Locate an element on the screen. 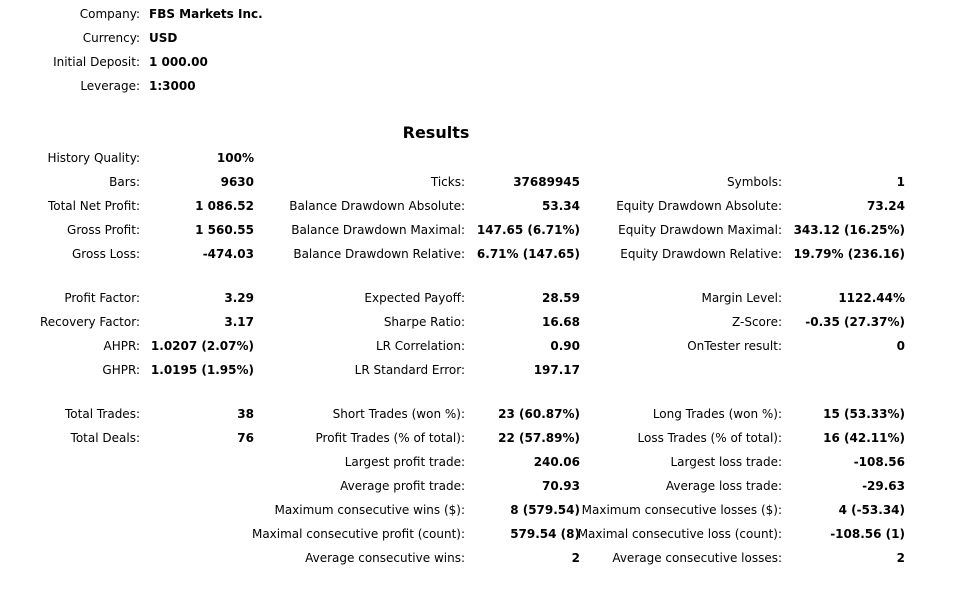  stat-label: Margin Level: is located at coordinates (741, 298).